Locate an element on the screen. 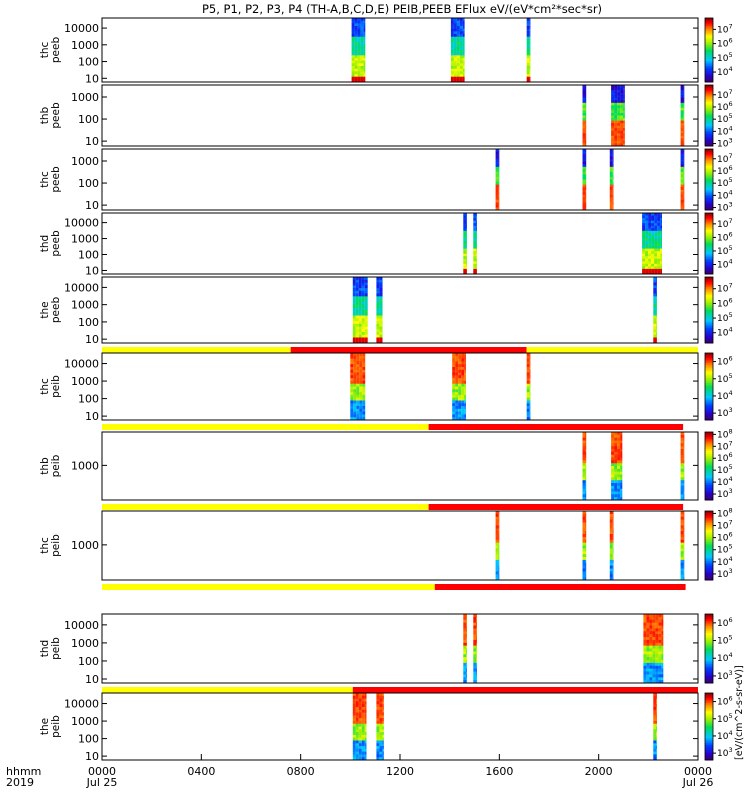  x-date-label: Jul 25 is located at coordinates (102, 782).